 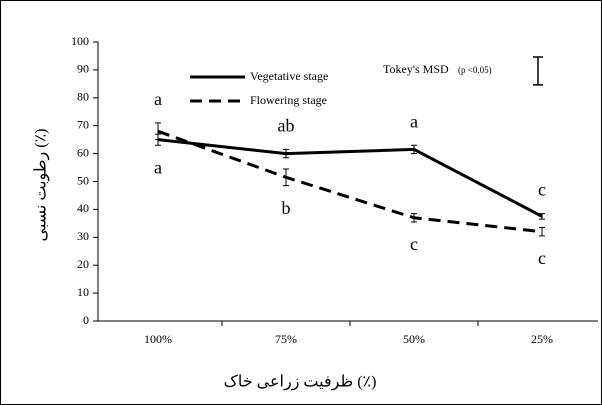 What do you see at coordinates (542, 339) in the screenshot?
I see `x-tick-label: 25%` at bounding box center [542, 339].